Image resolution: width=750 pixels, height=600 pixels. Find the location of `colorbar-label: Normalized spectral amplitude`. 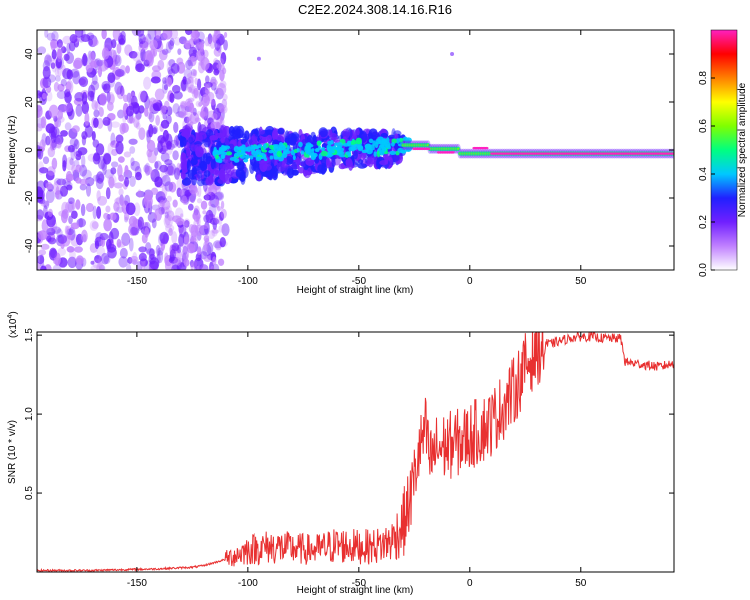

colorbar-label: Normalized spectral amplitude is located at coordinates (742, 149).